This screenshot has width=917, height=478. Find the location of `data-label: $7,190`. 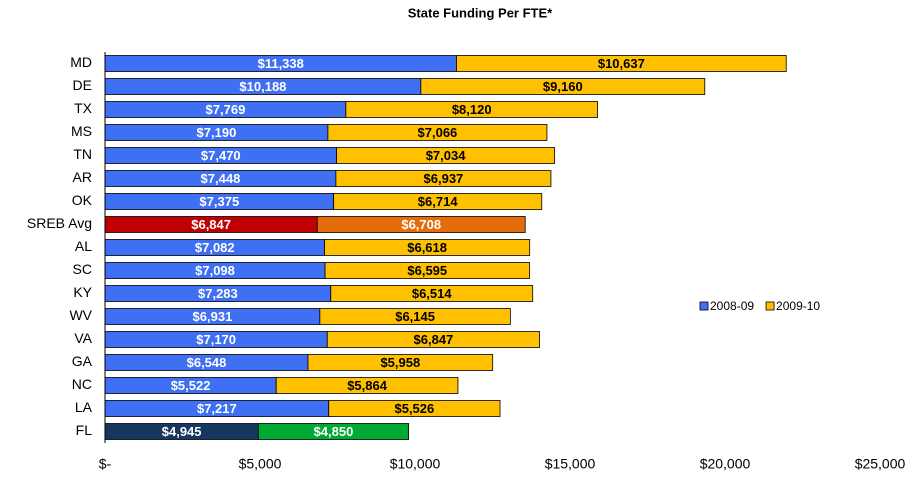

data-label: $7,190 is located at coordinates (217, 132).